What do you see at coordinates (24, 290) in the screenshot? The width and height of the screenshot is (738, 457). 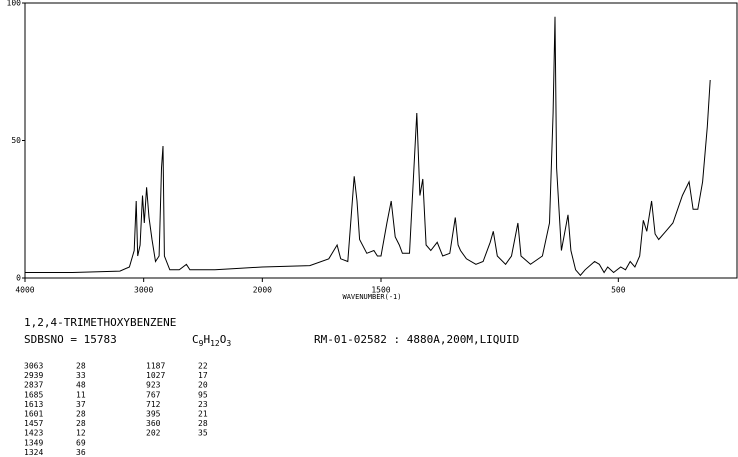 I see `x-tick-label: 4000` at bounding box center [24, 290].